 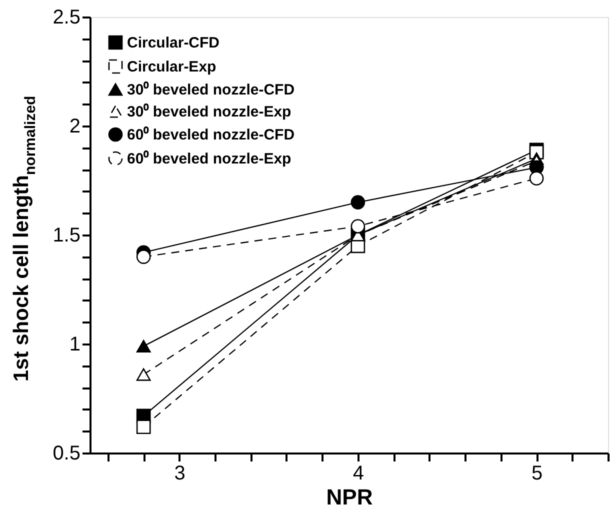 I want to click on legend-label: 30⁰ beveled nozzle-Exp, so click(x=209, y=111).